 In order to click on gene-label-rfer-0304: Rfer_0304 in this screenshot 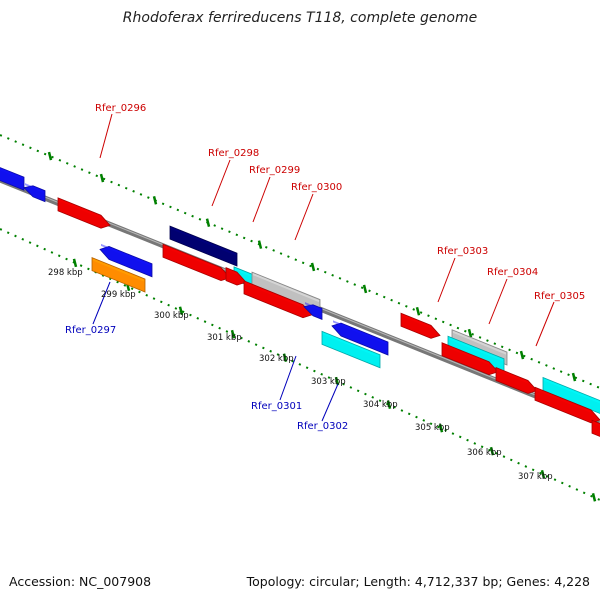, I will do `click(512, 272)`.